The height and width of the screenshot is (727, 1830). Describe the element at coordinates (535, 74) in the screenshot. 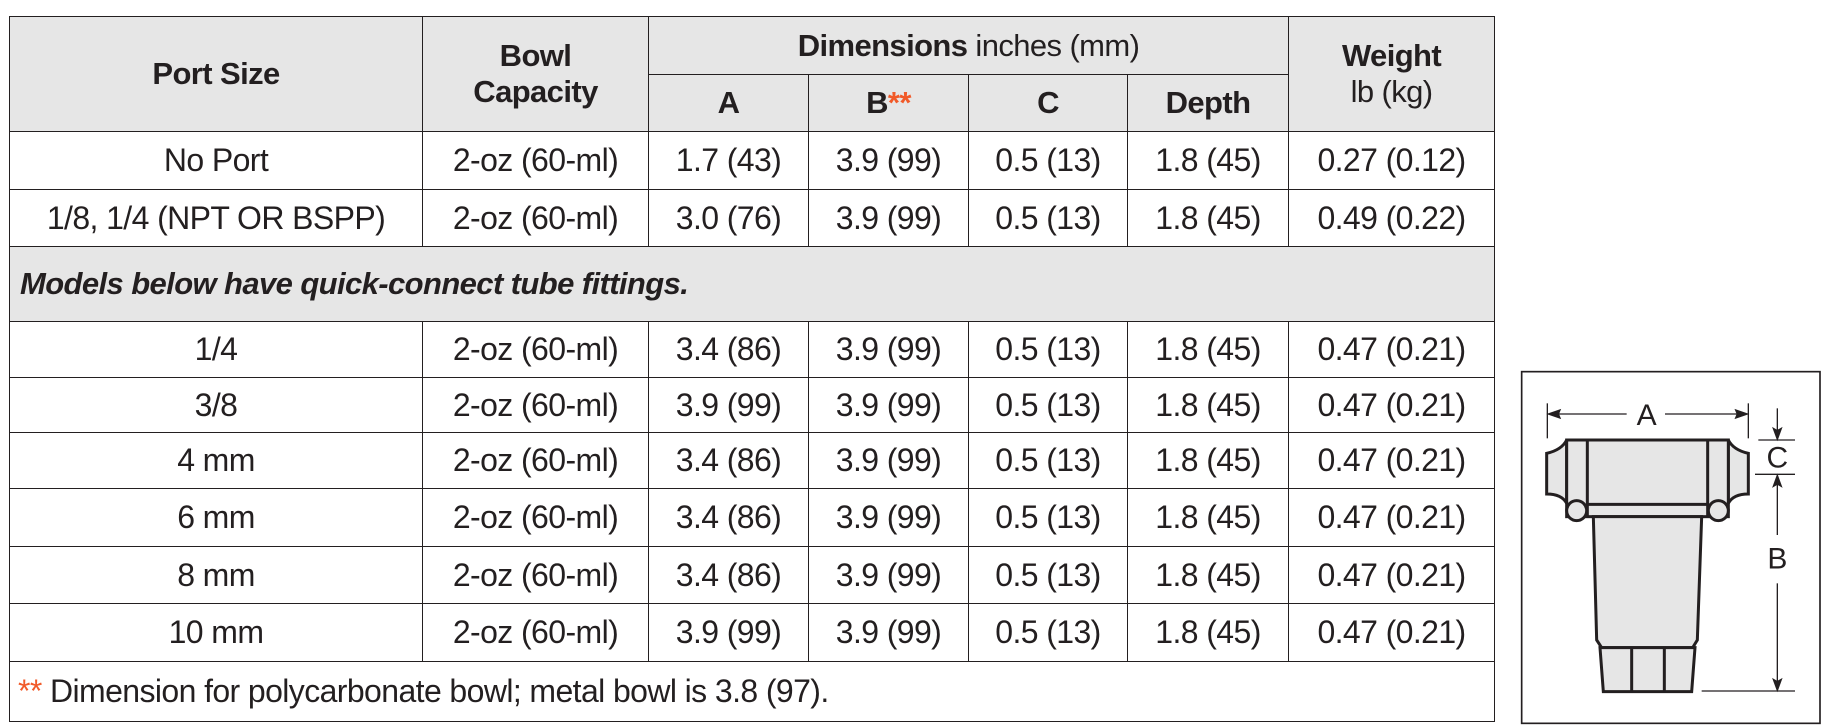

I see `header-bowl-capacity: Bowl Capacity` at that location.